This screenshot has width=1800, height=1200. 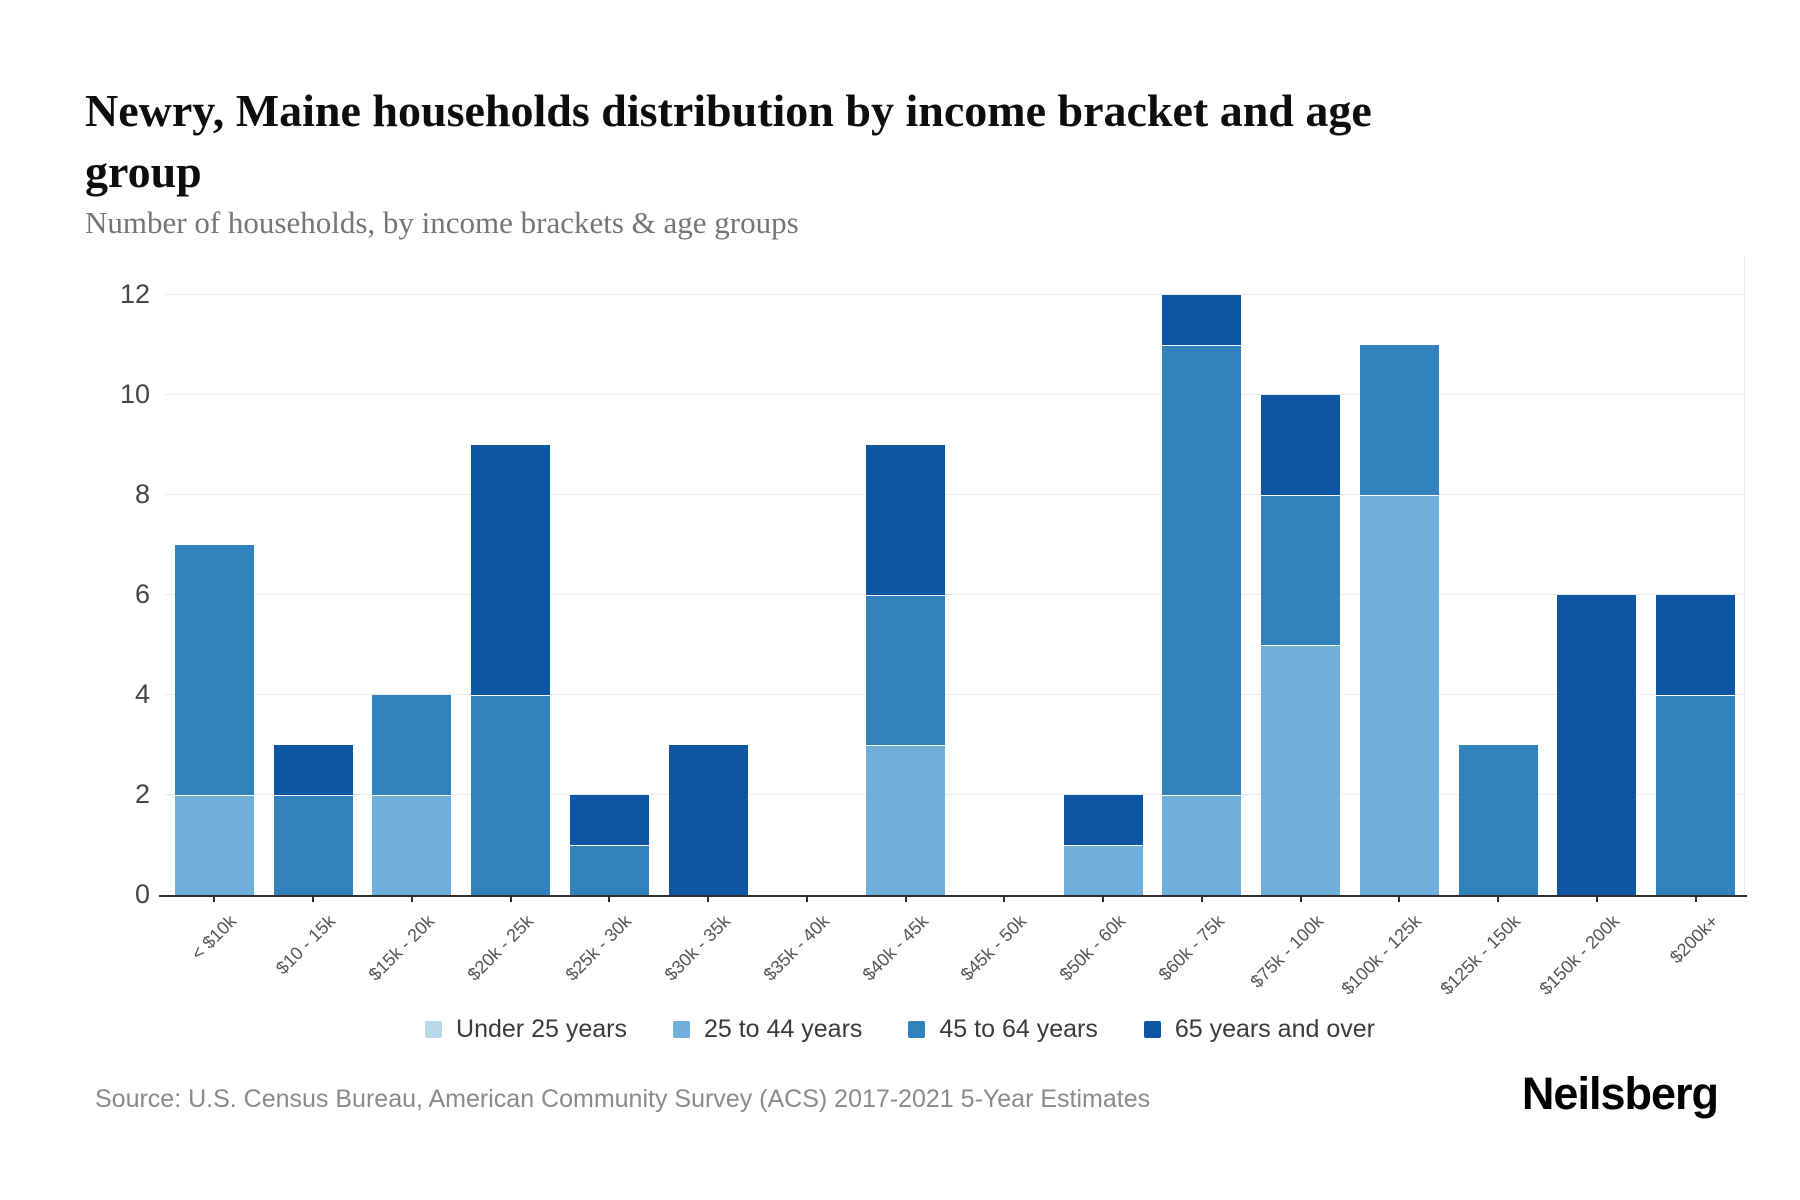 I want to click on x-axis-tick-label: $45k - 50k, so click(x=993, y=948).